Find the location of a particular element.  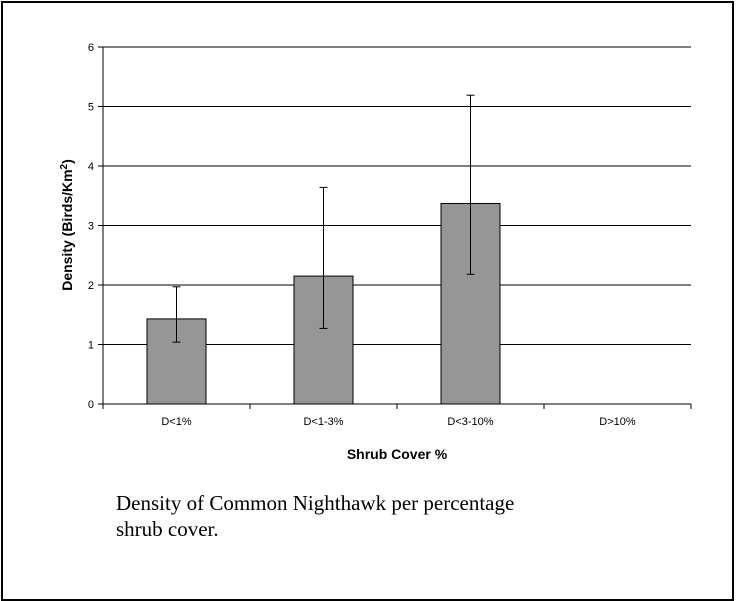

x-tick-labels: D<1% D<1-3% D<3-10% D>10% is located at coordinates (398, 422).